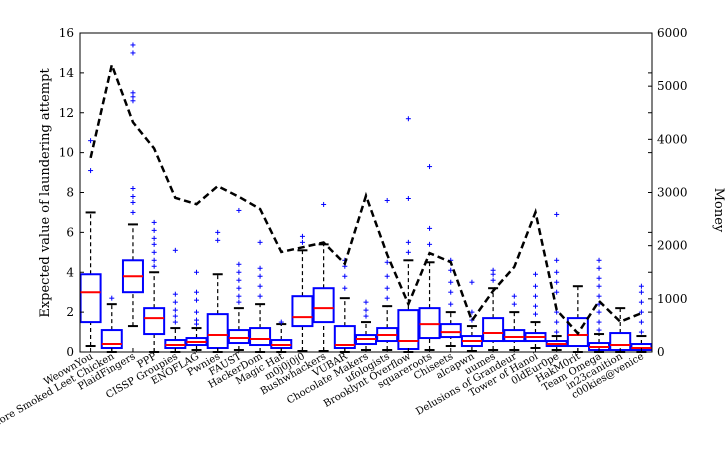 Image resolution: width=727 pixels, height=453 pixels. What do you see at coordinates (67, 73) in the screenshot?
I see `y-tick-label: 14` at bounding box center [67, 73].